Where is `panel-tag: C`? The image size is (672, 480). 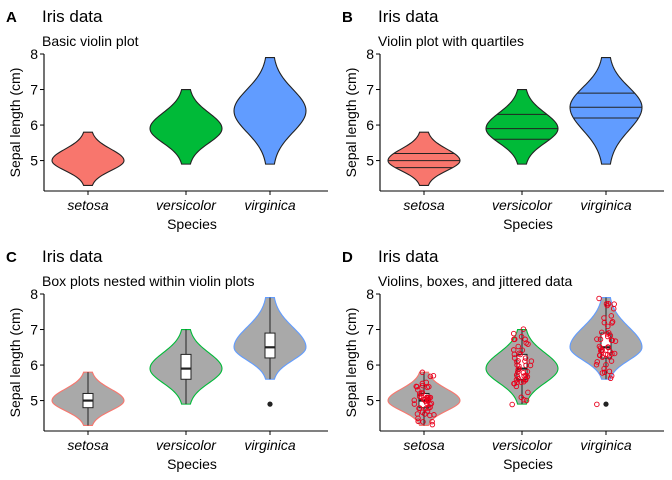
panel-tag: C is located at coordinates (11, 257).